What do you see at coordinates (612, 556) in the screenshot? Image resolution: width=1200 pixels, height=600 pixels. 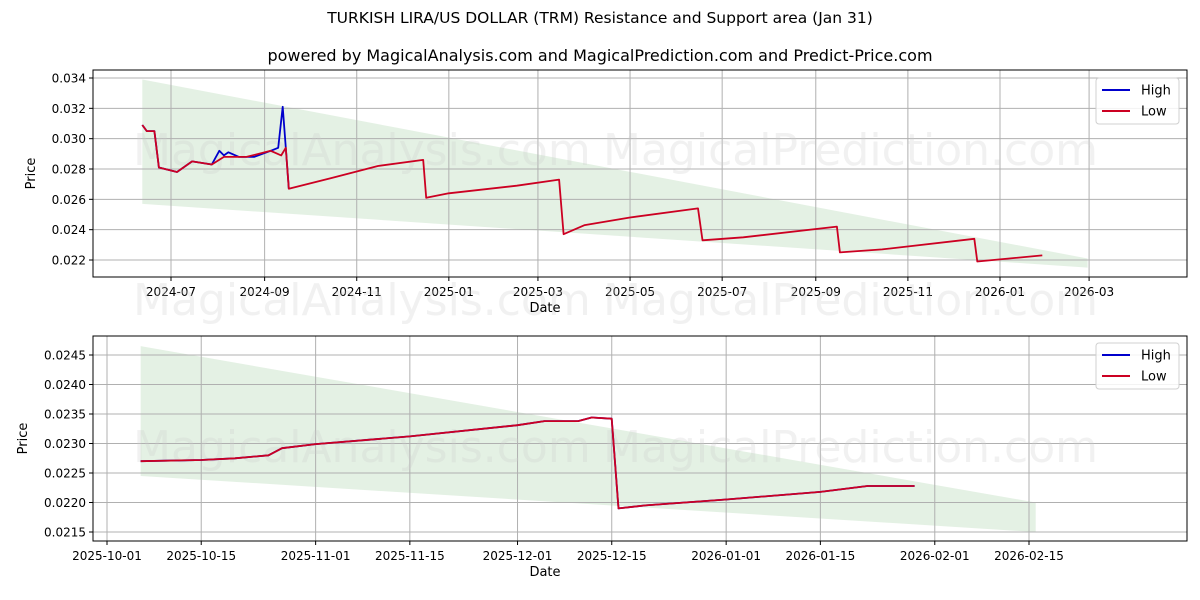 I see `x-tick-label: 2025-12-15` at bounding box center [612, 556].